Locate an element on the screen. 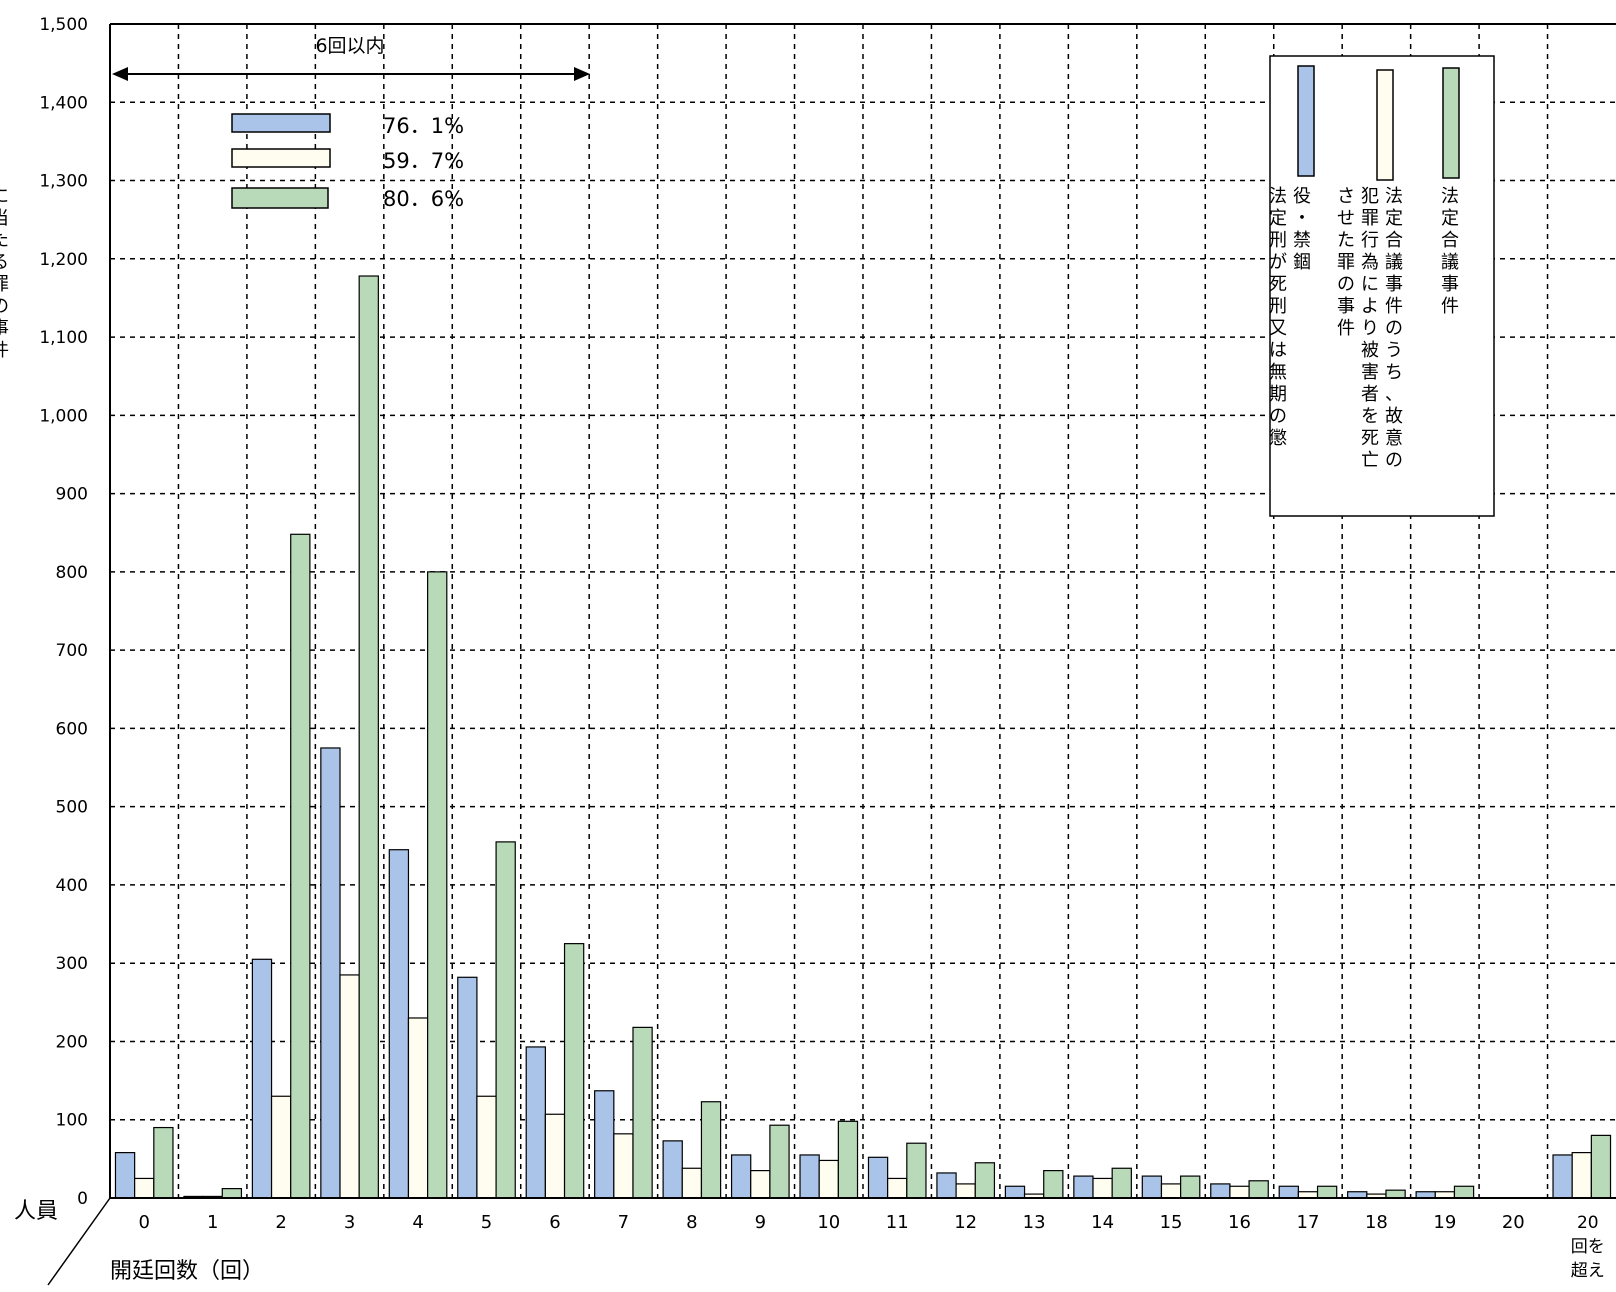 This screenshot has height=1292, width=1616. y-tick-label: 300 is located at coordinates (72, 964).